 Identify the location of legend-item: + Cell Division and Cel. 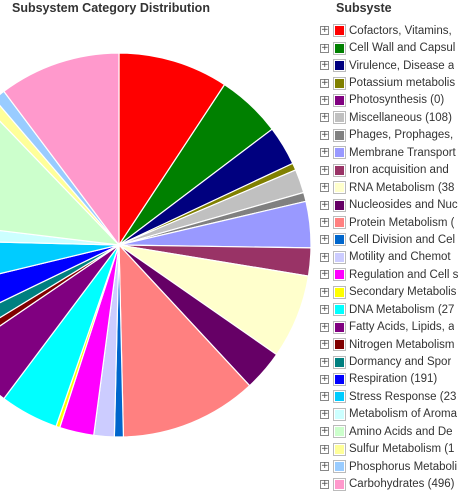
(397, 239).